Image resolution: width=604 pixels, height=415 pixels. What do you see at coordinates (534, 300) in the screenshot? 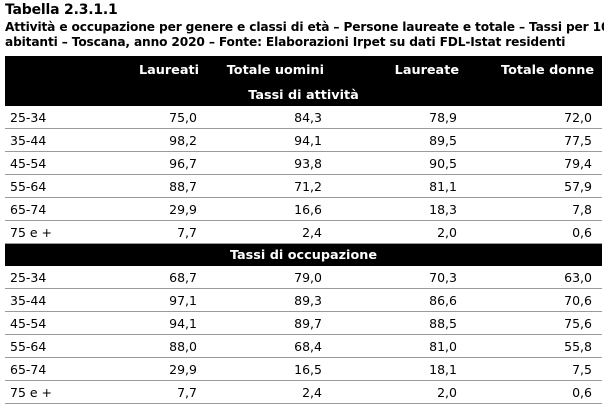
I see `table-cell: 70,6` at bounding box center [534, 300].